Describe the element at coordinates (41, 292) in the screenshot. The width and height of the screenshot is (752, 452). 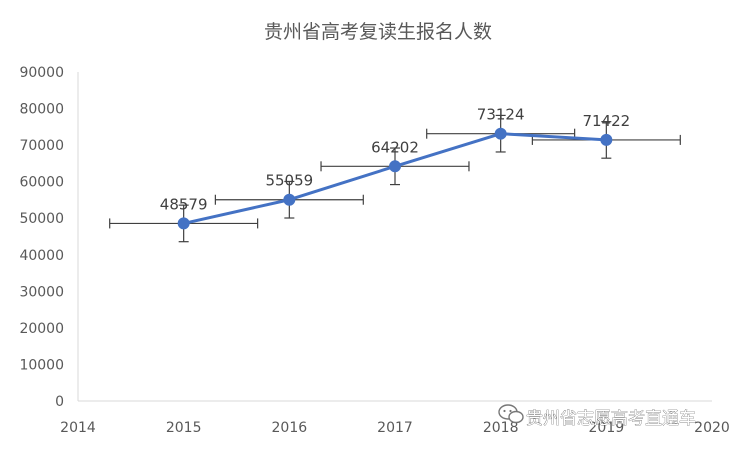
I see `y-tick-label: 30000` at that location.